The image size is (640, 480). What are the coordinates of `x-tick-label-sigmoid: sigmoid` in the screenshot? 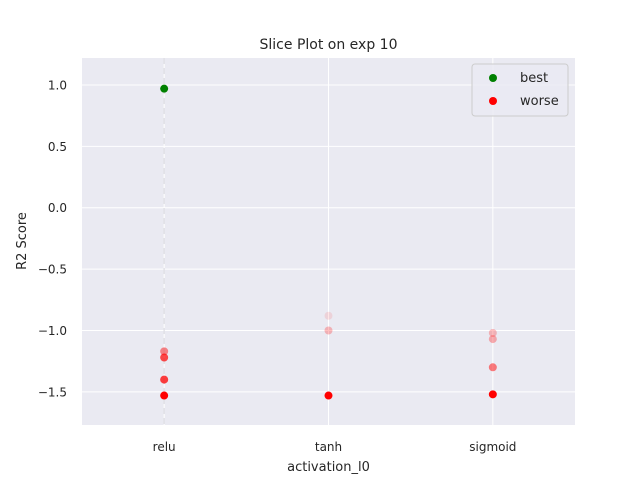 It's located at (492, 447).